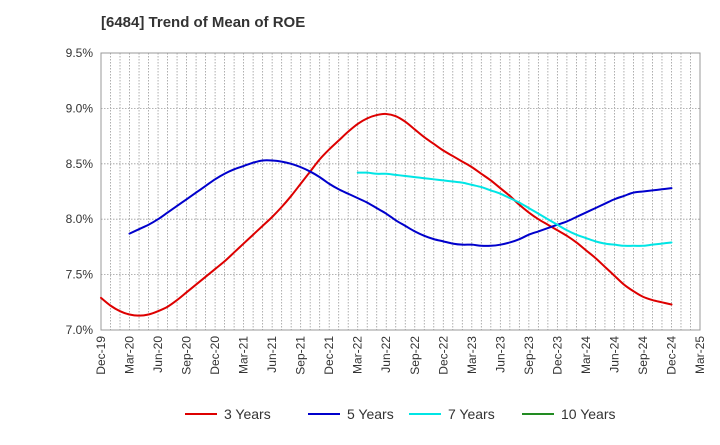 Image resolution: width=720 pixels, height=445 pixels. I want to click on y-tick-label: 7.5%, so click(80, 275).